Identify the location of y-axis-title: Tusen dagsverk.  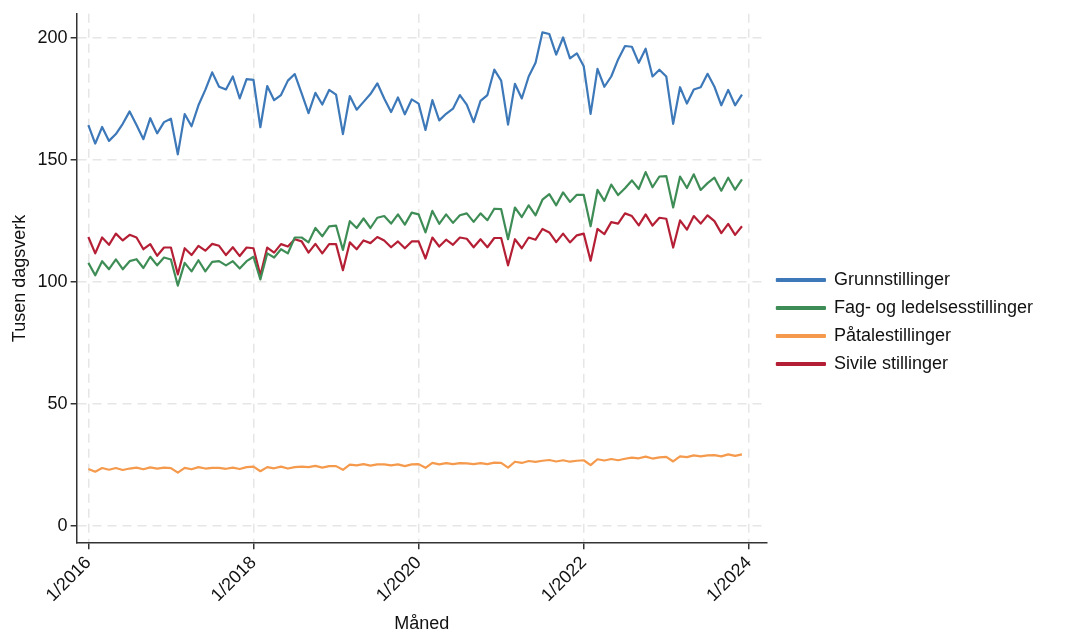
(18, 278).